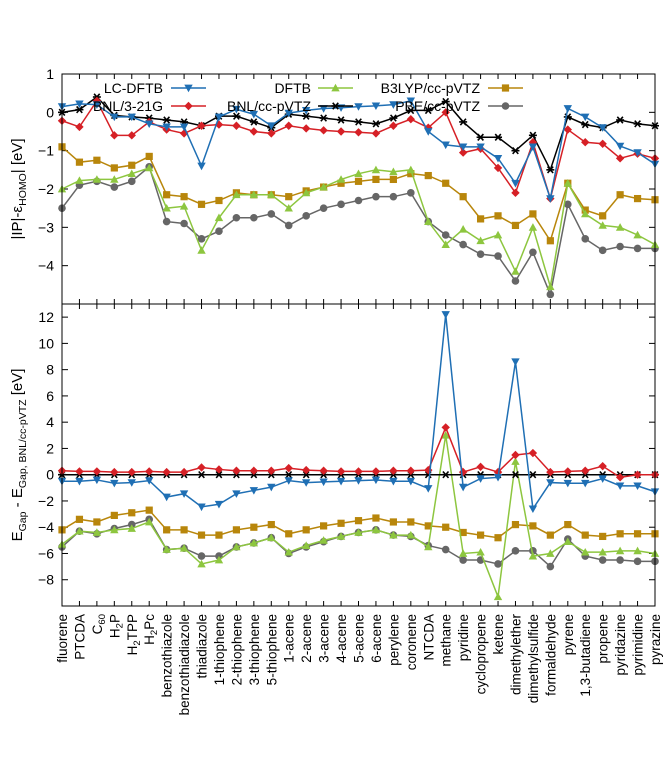 This screenshot has height=759, width=664. What do you see at coordinates (46, 580) in the screenshot?
I see `y-tick-label: −8` at bounding box center [46, 580].